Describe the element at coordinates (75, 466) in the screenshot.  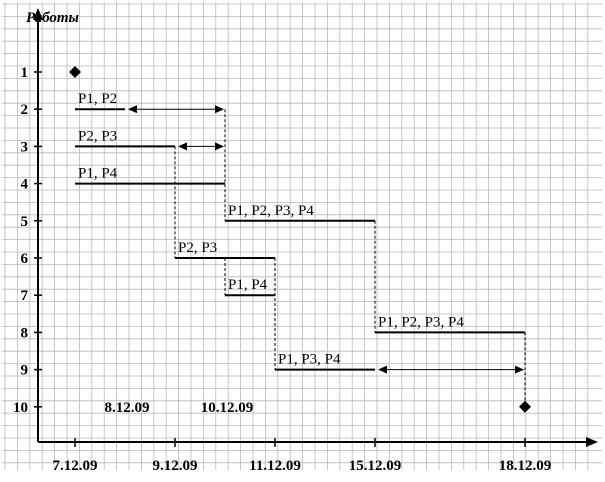
I see `x-tick-label: 7.12.09` at that location.